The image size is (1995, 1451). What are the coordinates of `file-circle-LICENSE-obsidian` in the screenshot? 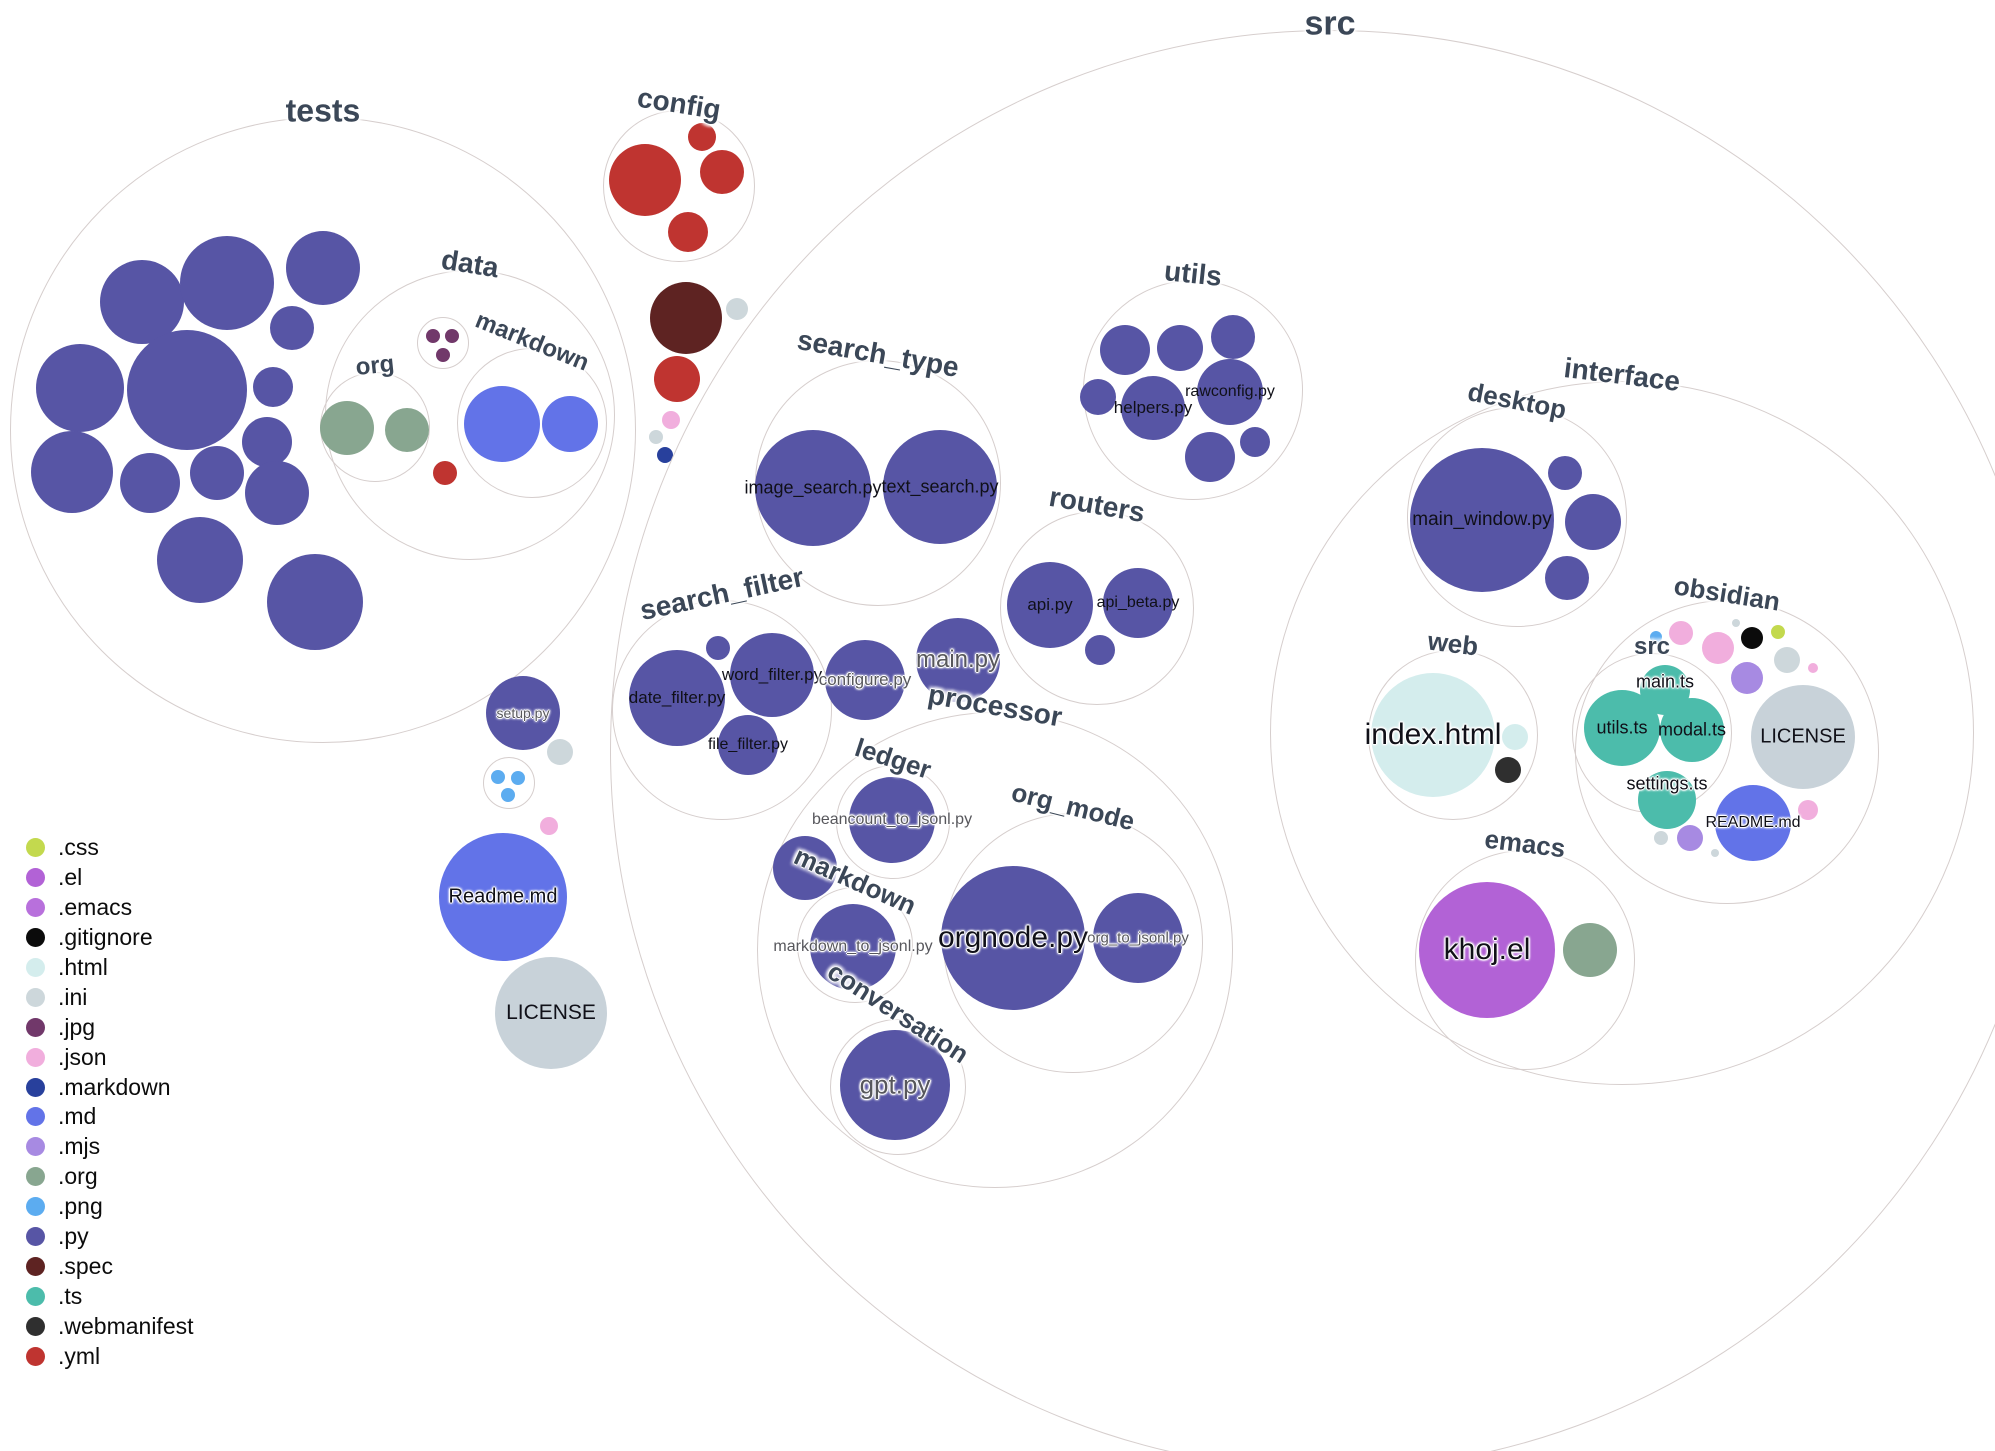 It's located at (1803, 737).